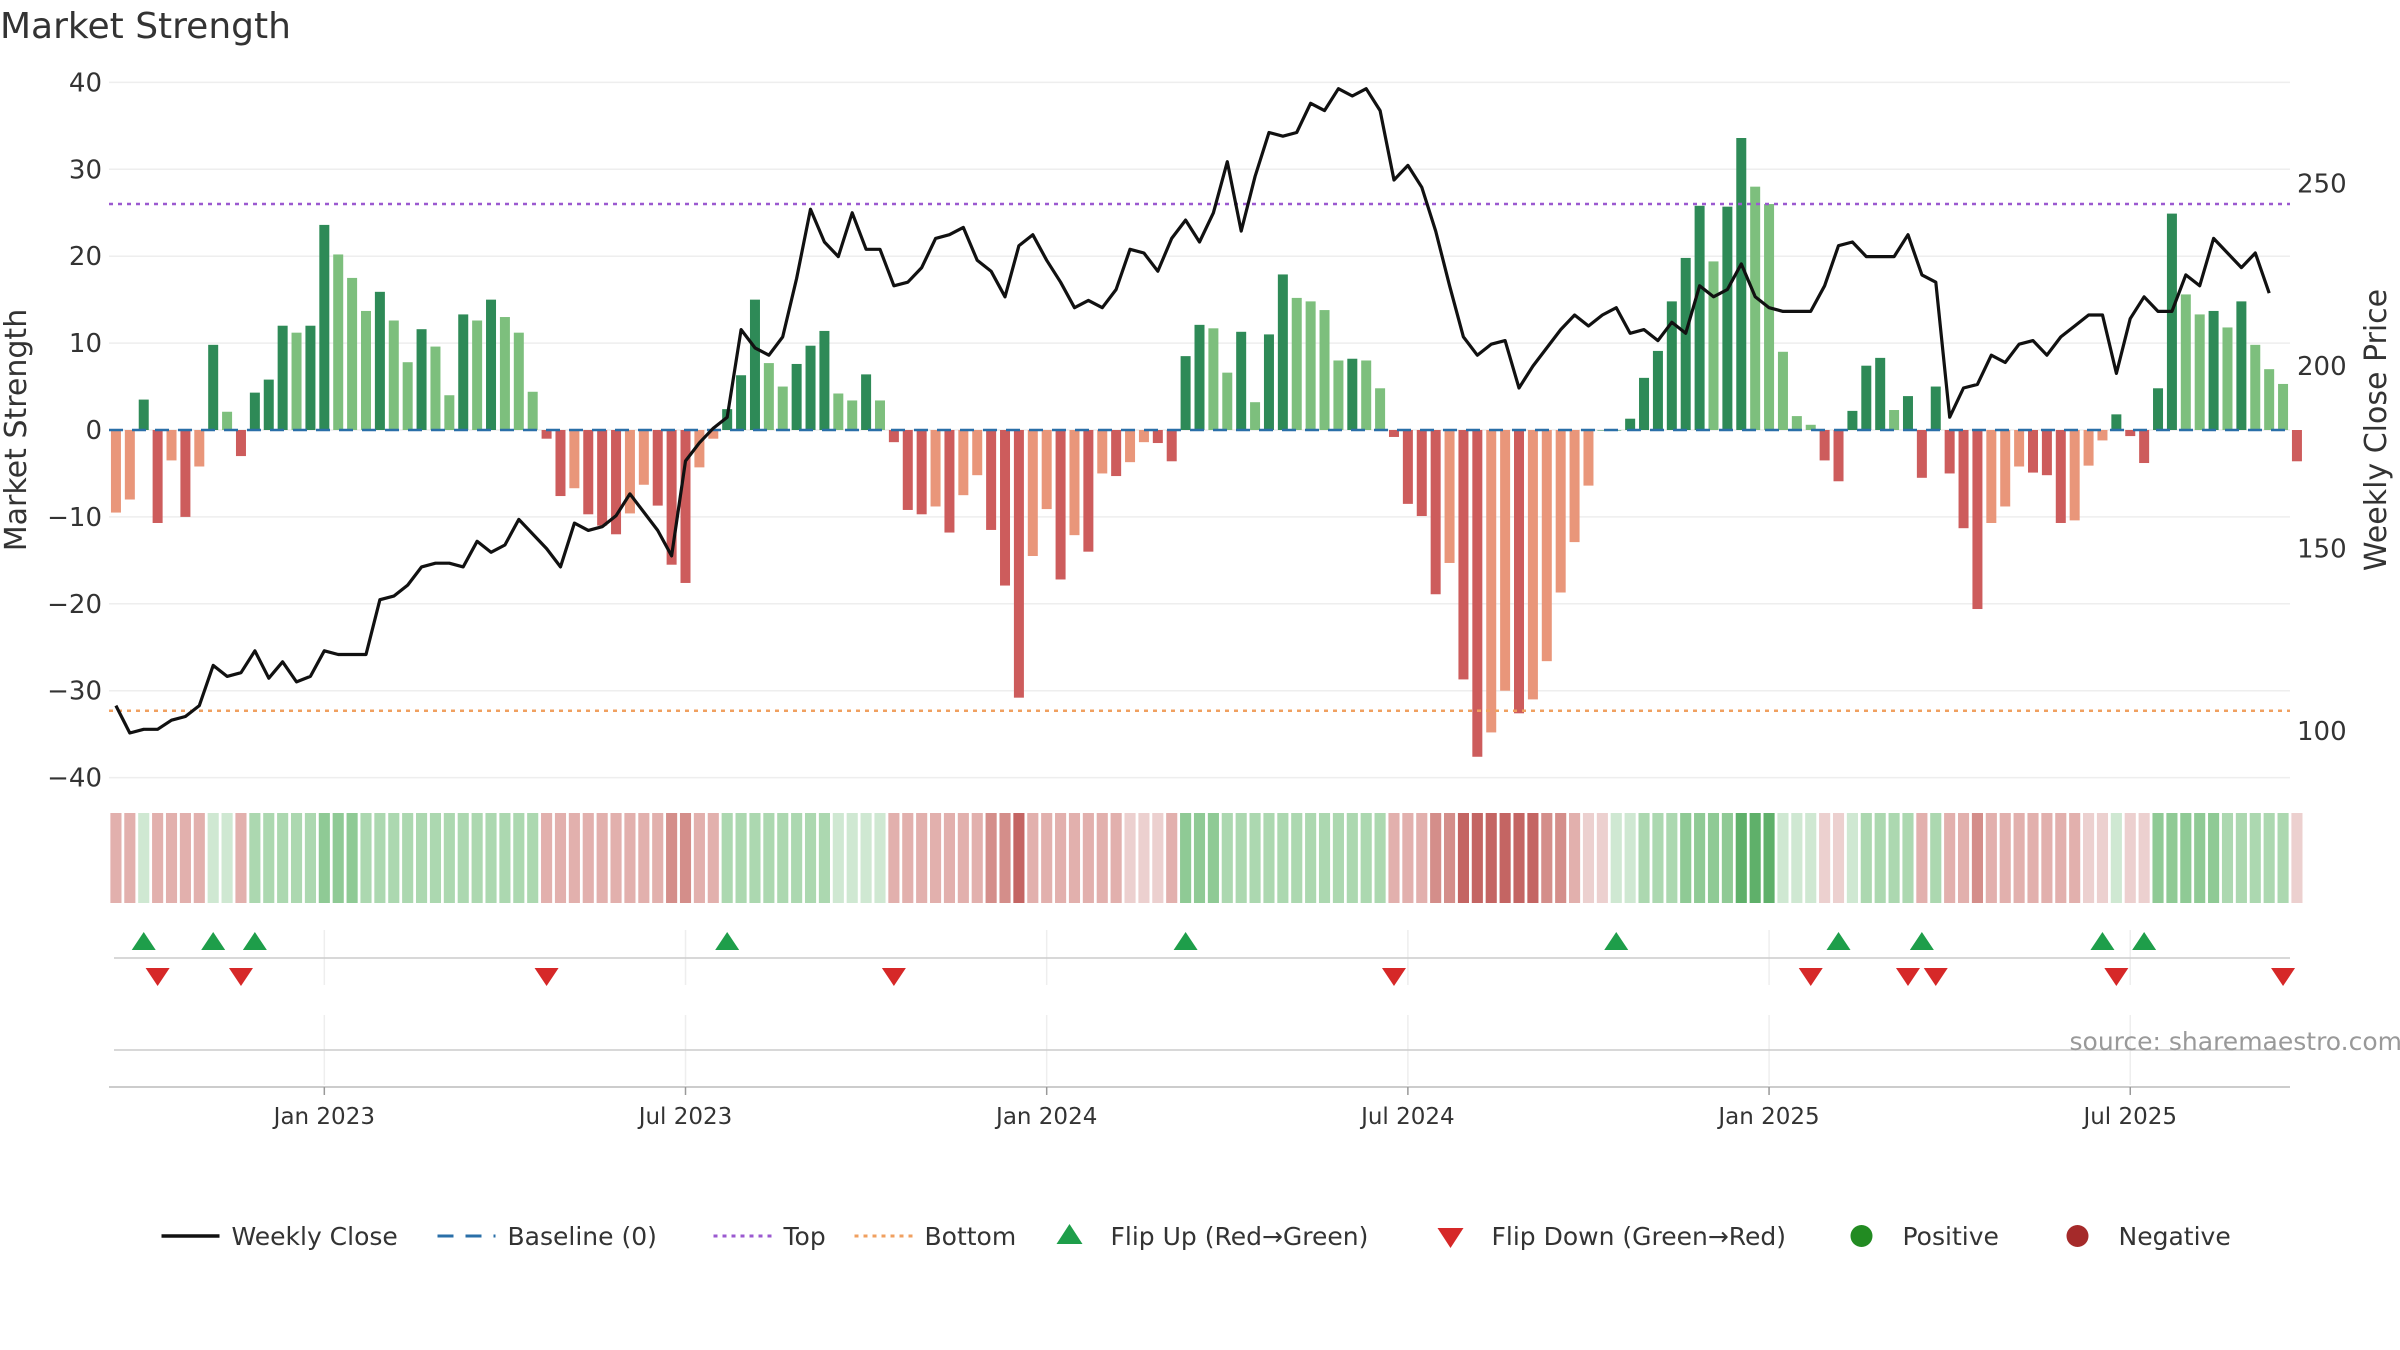 The width and height of the screenshot is (2400, 1350). Describe the element at coordinates (1951, 1236) in the screenshot. I see `legend-label: Positive` at that location.